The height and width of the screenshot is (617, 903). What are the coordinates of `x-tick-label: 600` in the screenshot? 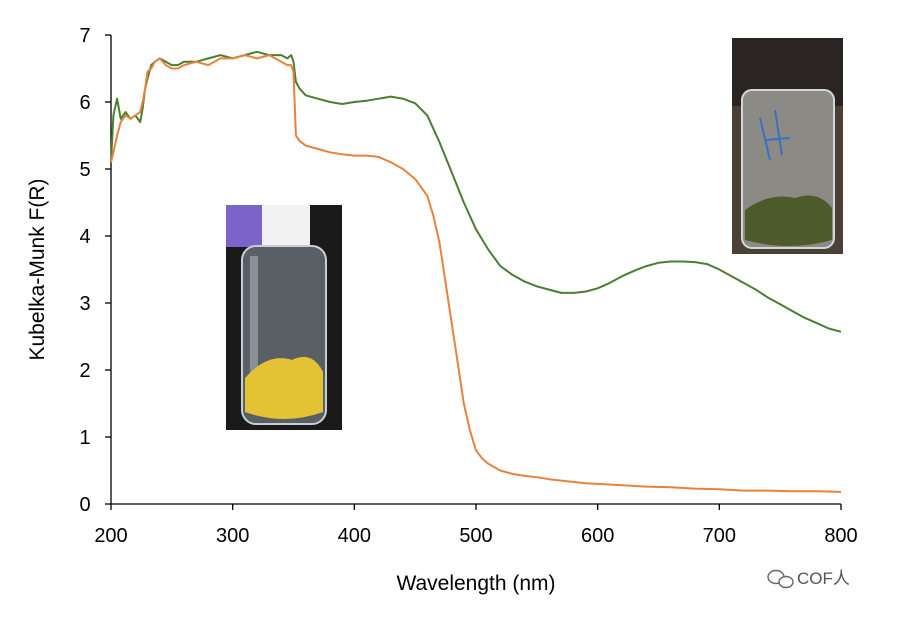 It's located at (597, 536).